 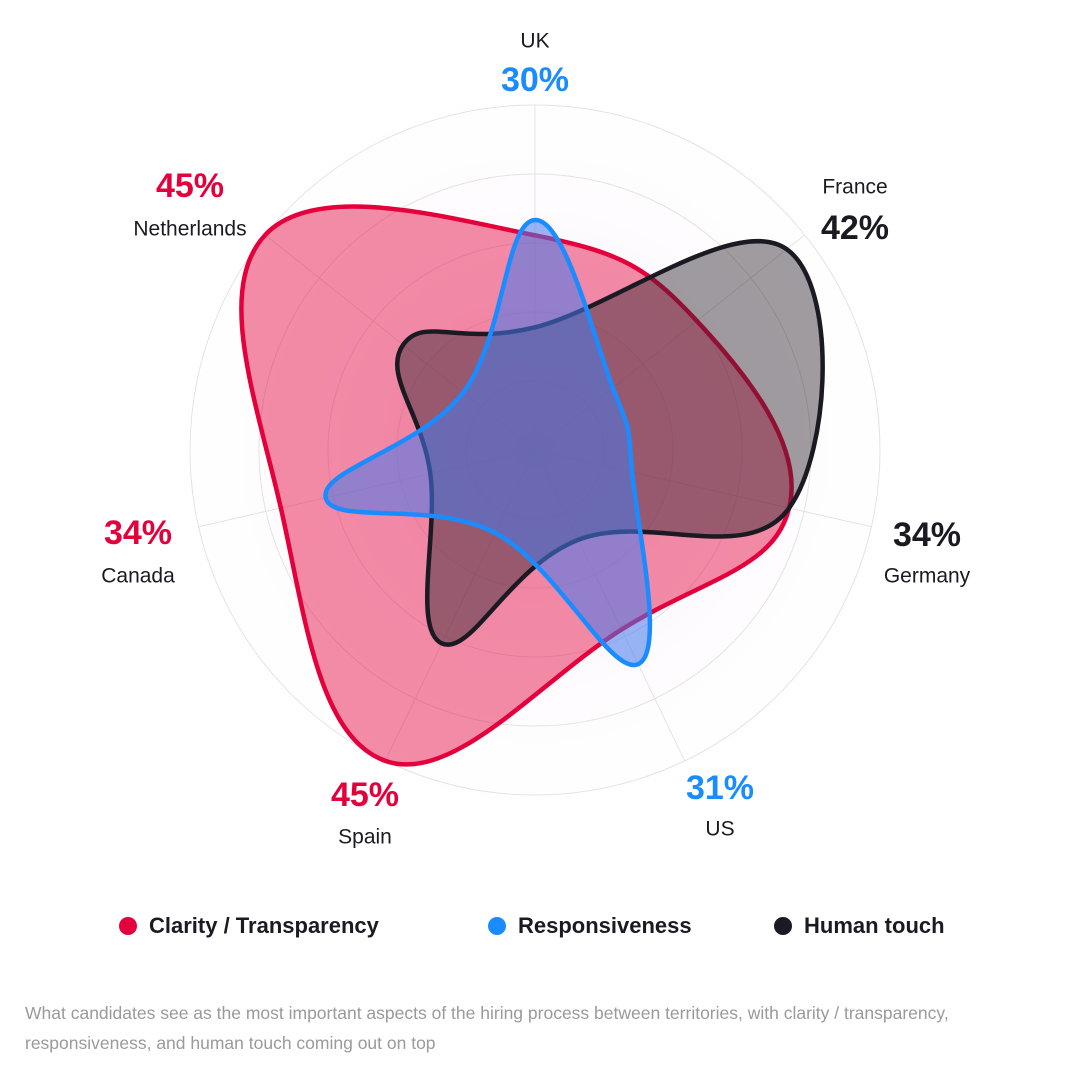 I want to click on category-label: US, so click(x=719, y=829).